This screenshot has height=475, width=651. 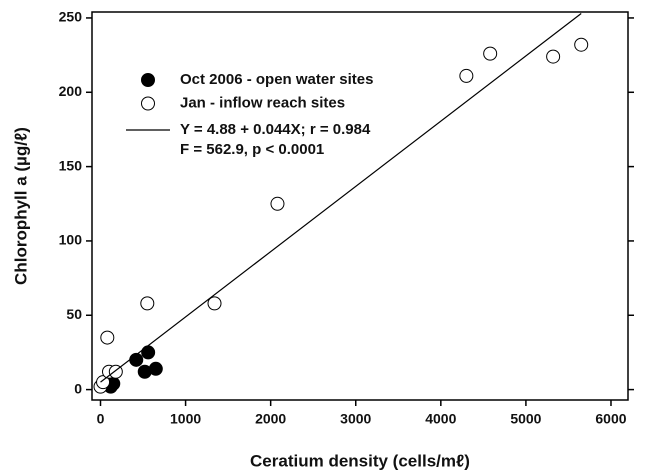 What do you see at coordinates (74, 314) in the screenshot?
I see `y-tick-label: 50` at bounding box center [74, 314].